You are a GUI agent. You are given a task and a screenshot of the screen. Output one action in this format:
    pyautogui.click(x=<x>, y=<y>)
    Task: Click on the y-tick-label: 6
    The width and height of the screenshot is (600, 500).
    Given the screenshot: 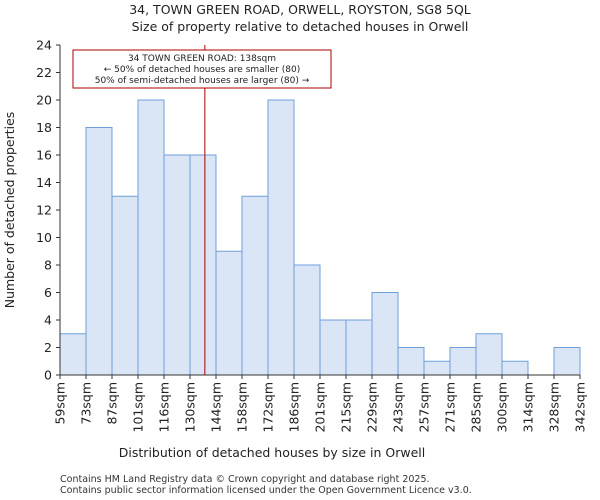 What is the action you would take?
    pyautogui.click(x=48, y=292)
    